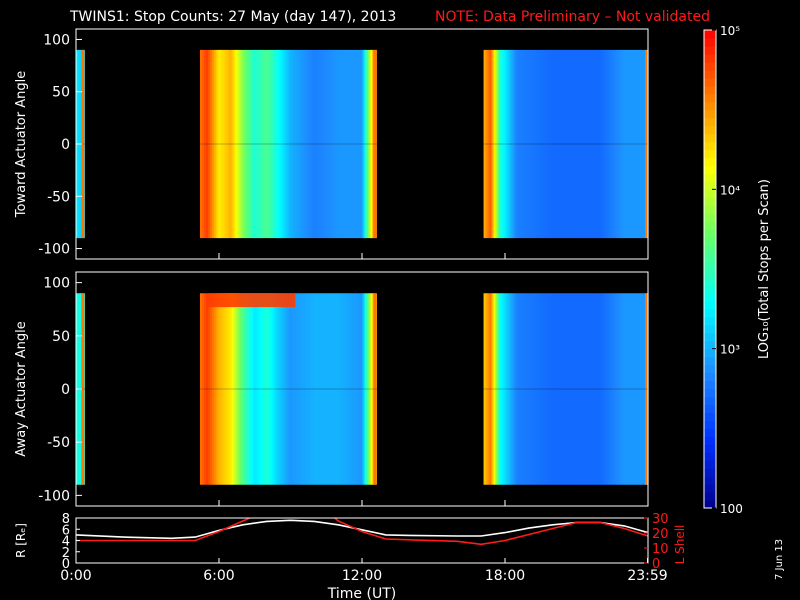  Describe the element at coordinates (572, 17) in the screenshot. I see `preliminary-note: NOTE: Data Preliminary – Not validated` at that location.